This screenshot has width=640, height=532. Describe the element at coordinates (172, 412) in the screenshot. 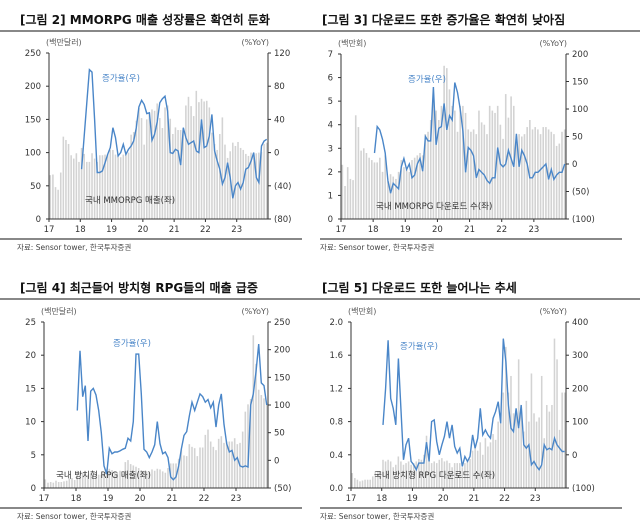

I see `yoy-growth-line` at that location.